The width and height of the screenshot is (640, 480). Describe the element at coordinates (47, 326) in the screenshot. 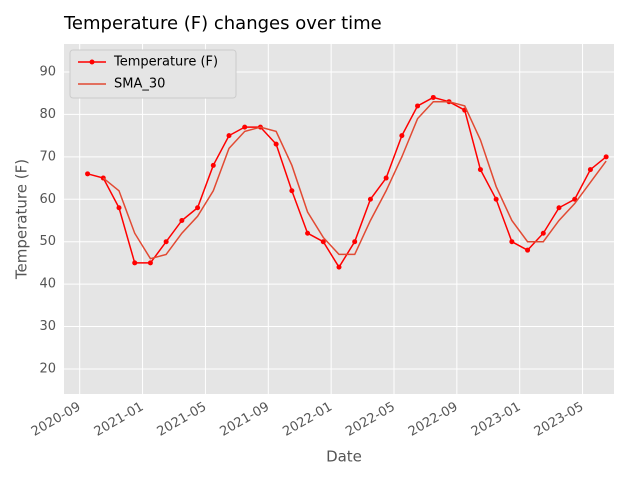

I see `y-tick-label: 30` at that location.